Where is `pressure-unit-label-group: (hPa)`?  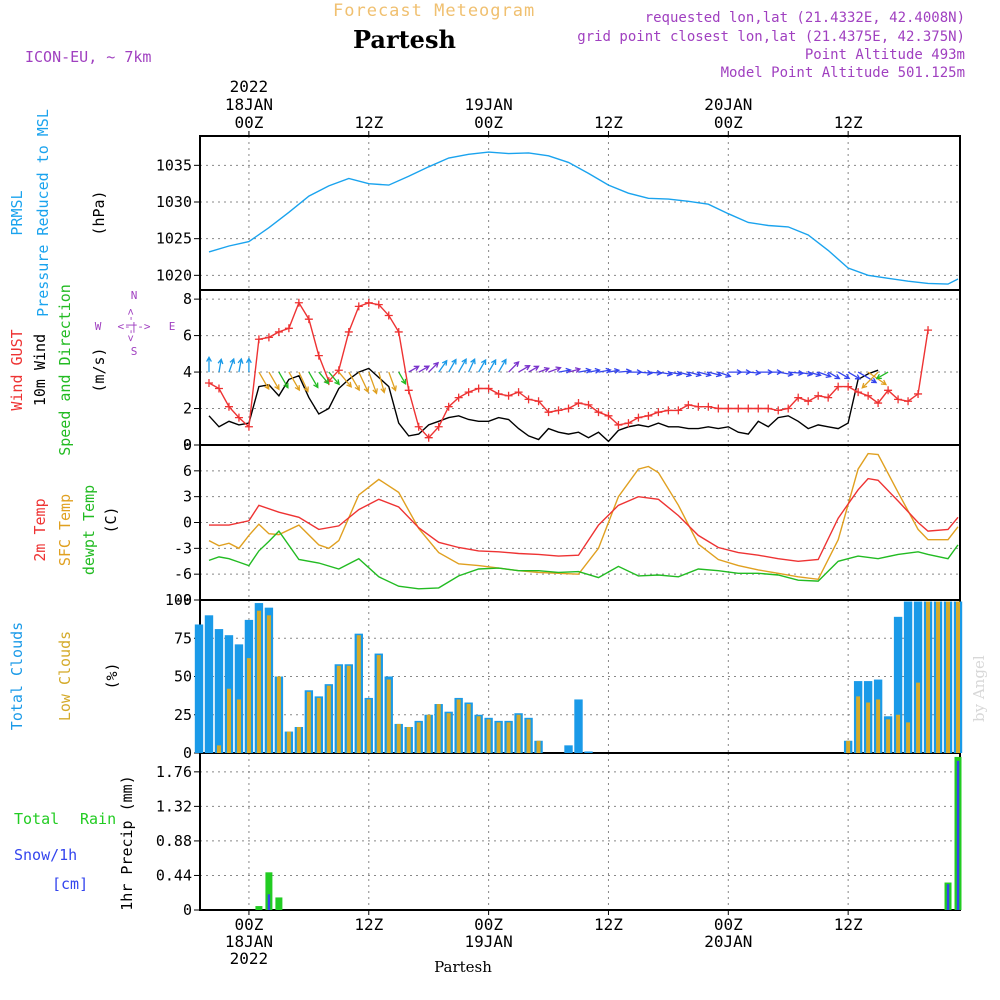 pressure-unit-label-group: (hPa) is located at coordinates (99, 212).